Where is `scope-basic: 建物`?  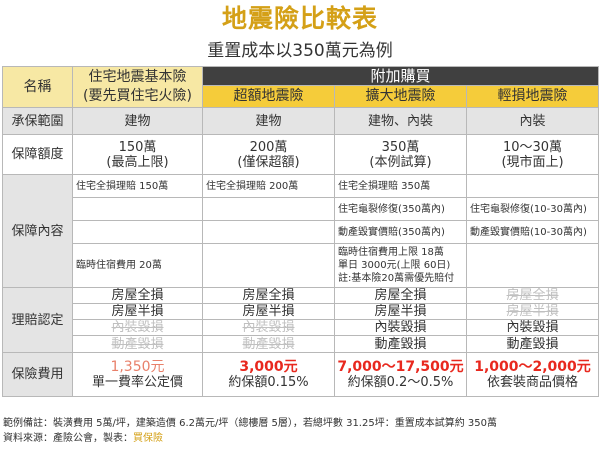 scope-basic: 建物 is located at coordinates (137, 121).